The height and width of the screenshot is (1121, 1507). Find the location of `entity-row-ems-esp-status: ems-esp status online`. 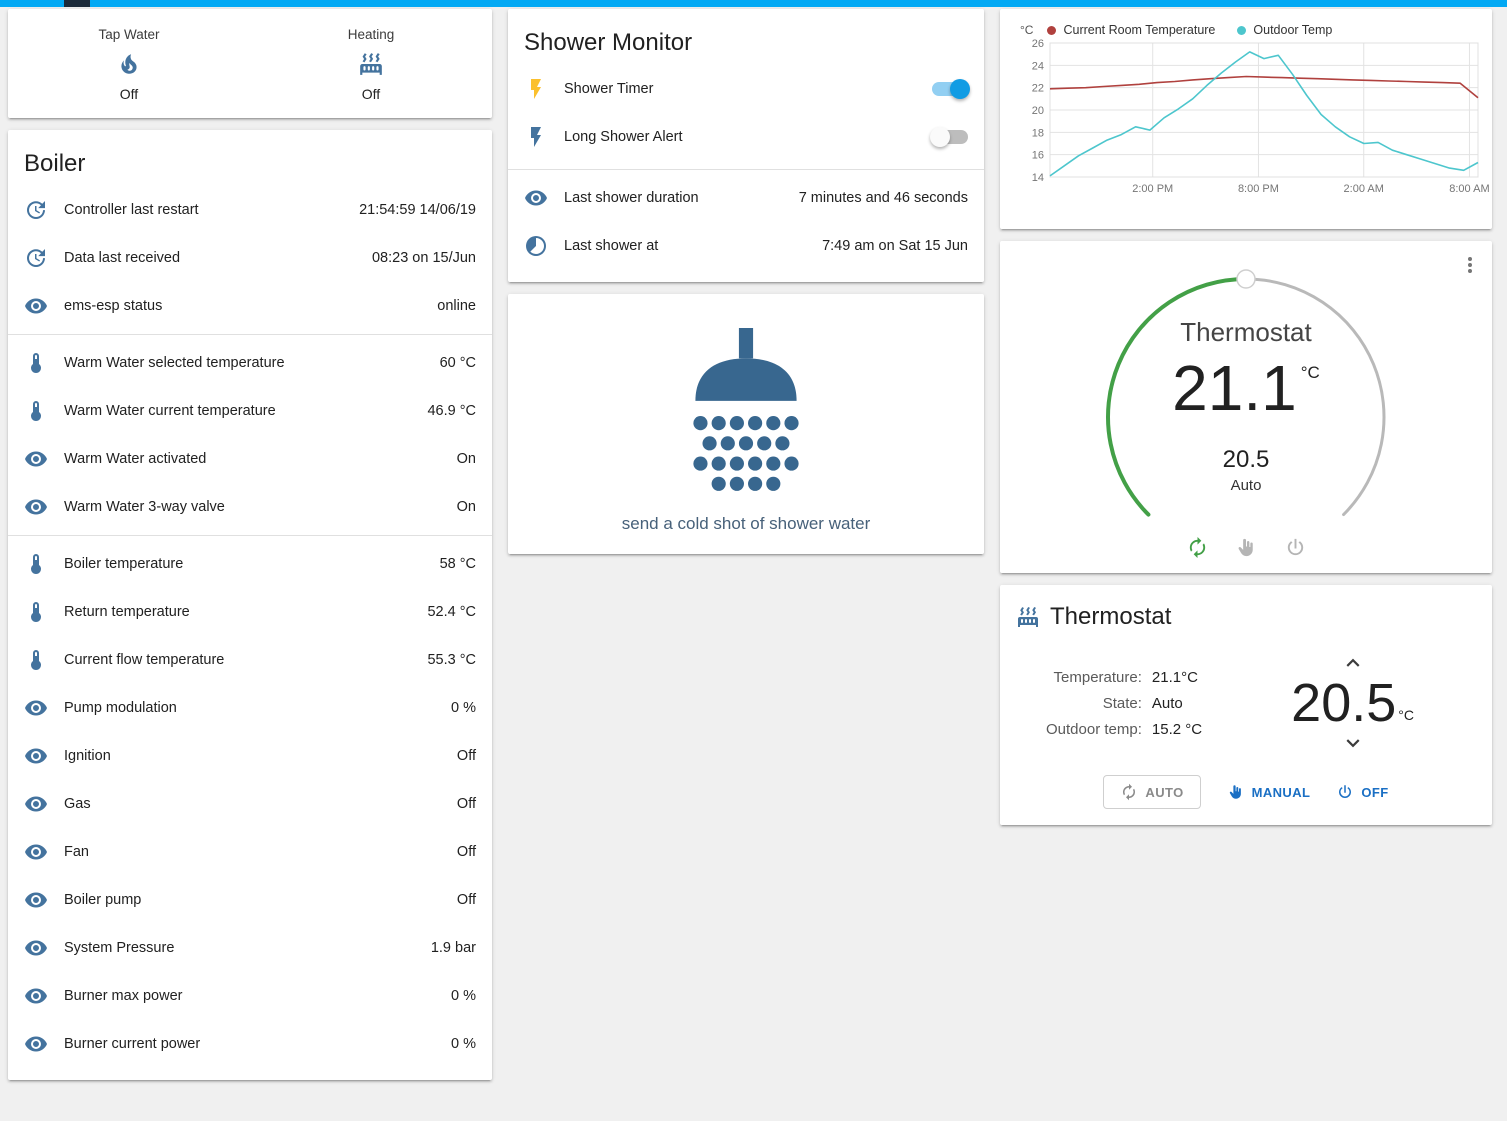

entity-row-ems-esp-status: ems-esp status online is located at coordinates (250, 306).